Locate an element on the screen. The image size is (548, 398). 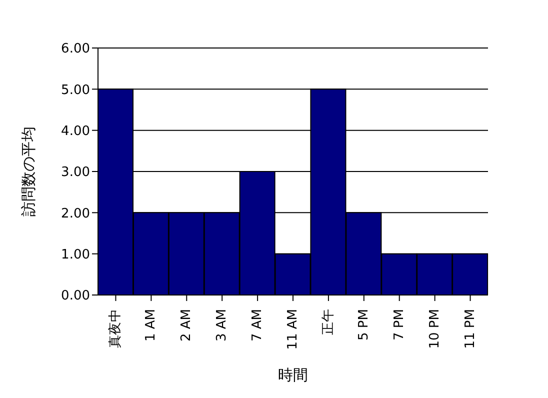
y-tick-label: 0.00 is located at coordinates (75, 296).